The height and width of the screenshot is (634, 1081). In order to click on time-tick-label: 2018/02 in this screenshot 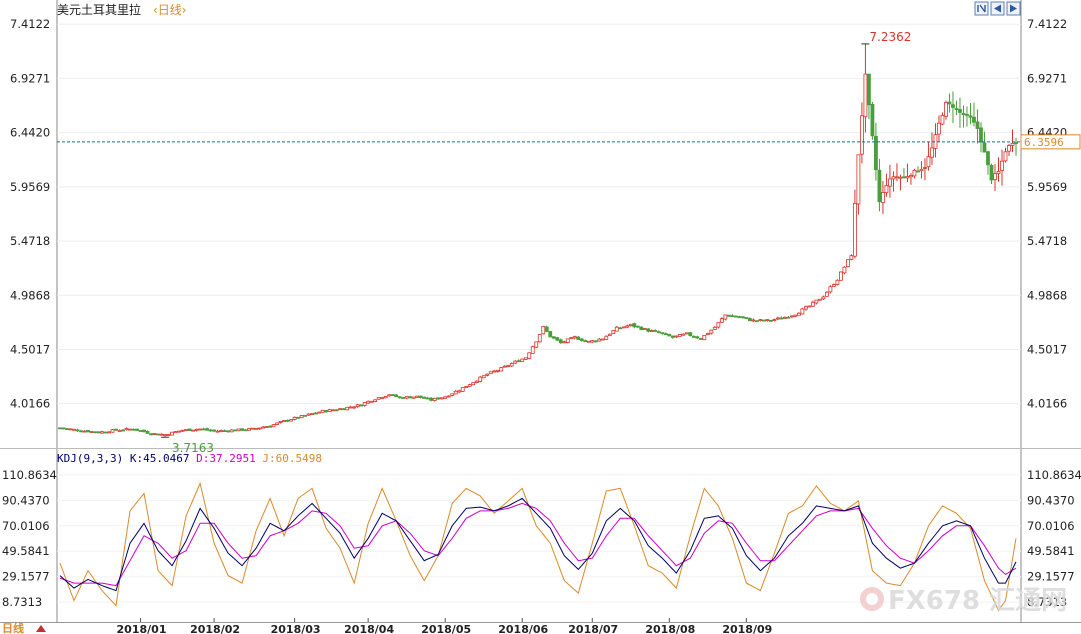, I will do `click(215, 628)`.